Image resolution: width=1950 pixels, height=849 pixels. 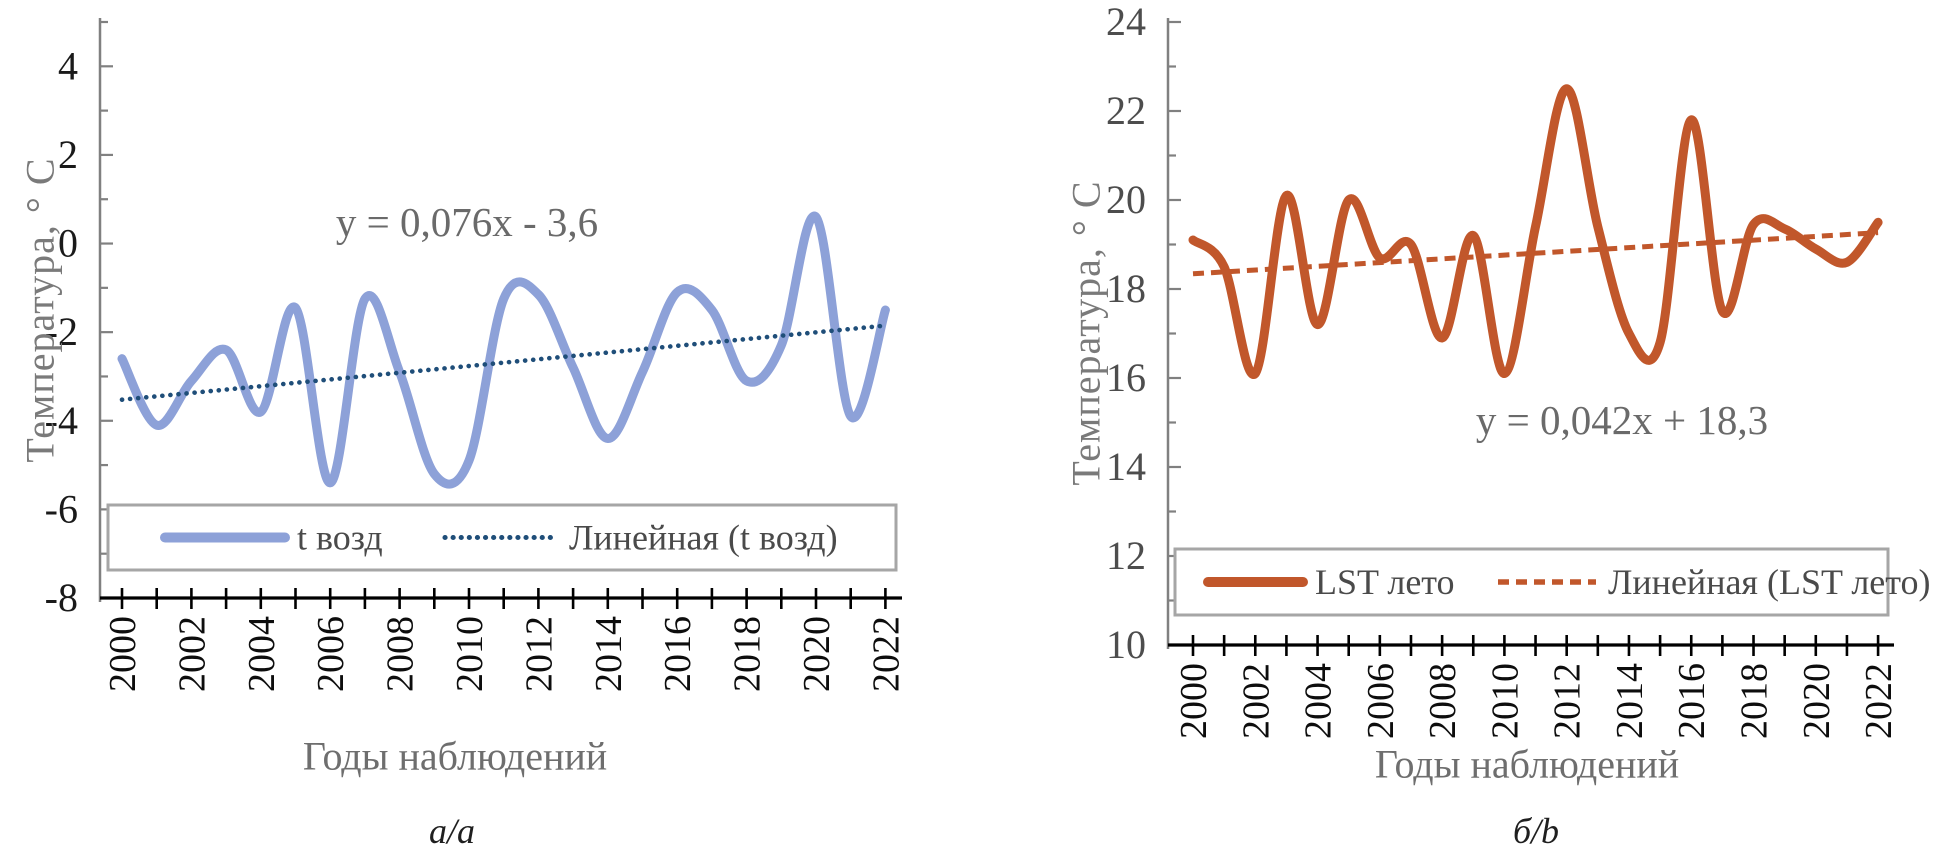 What do you see at coordinates (1126, 644) in the screenshot?
I see `panel-b-y-tick-label: 10` at bounding box center [1126, 644].